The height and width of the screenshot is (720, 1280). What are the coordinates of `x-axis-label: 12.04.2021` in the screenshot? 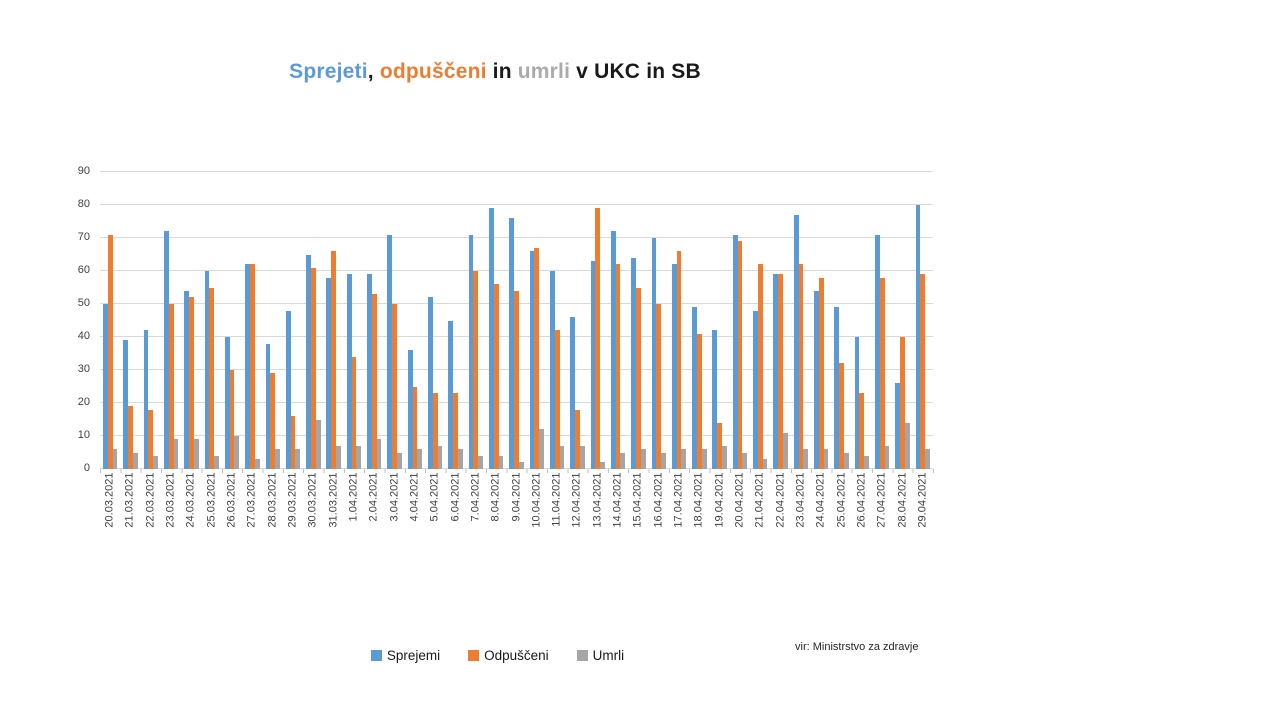 It's located at (576, 500).